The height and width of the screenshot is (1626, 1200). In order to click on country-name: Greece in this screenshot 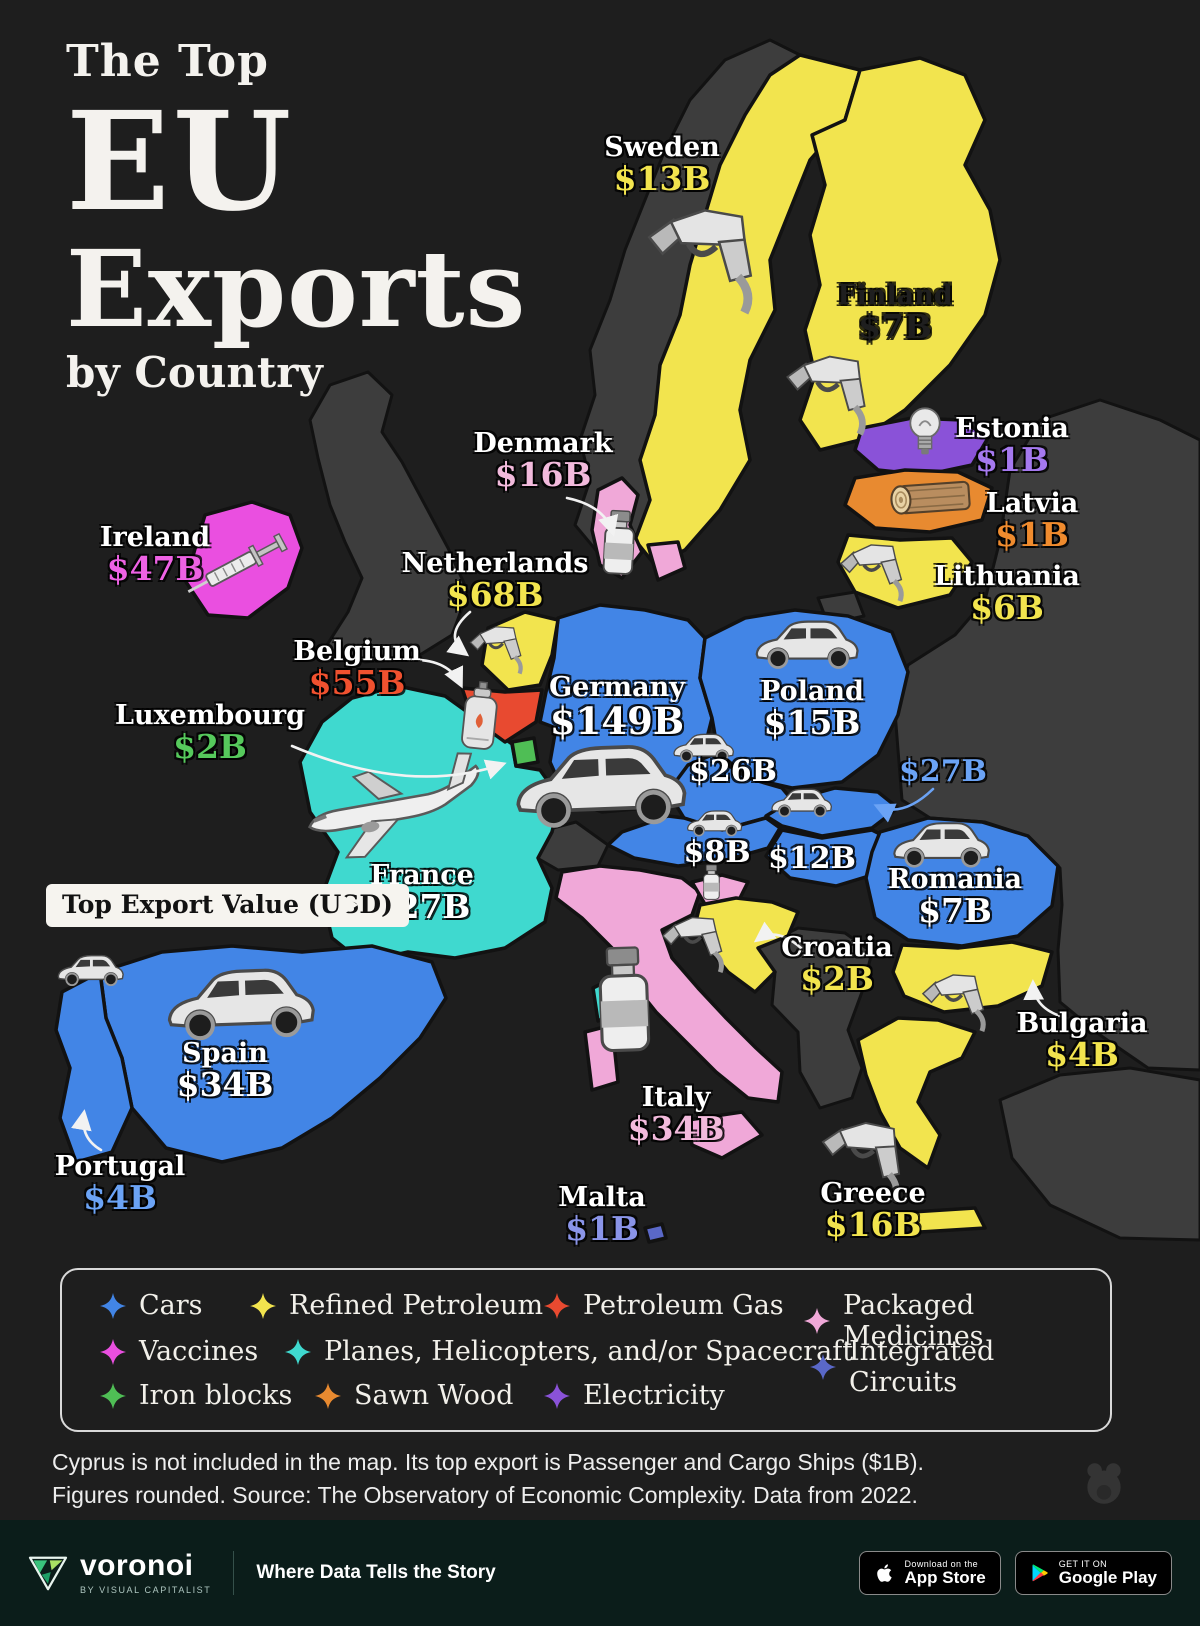, I will do `click(873, 1193)`.